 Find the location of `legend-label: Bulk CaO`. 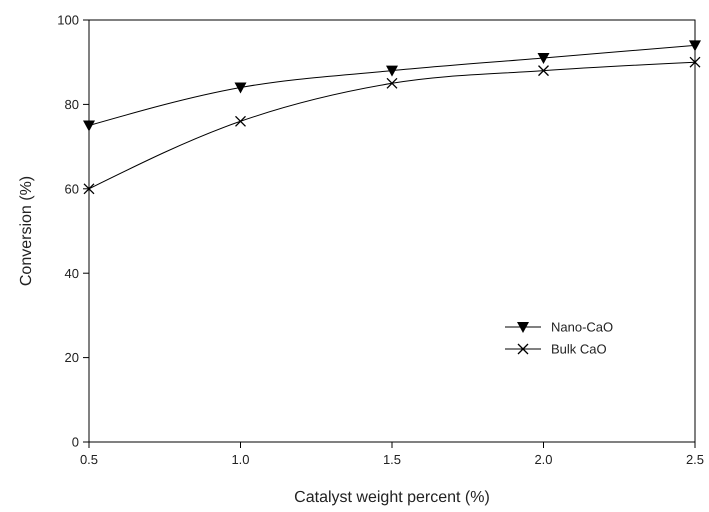

legend-label: Bulk CaO is located at coordinates (579, 349).